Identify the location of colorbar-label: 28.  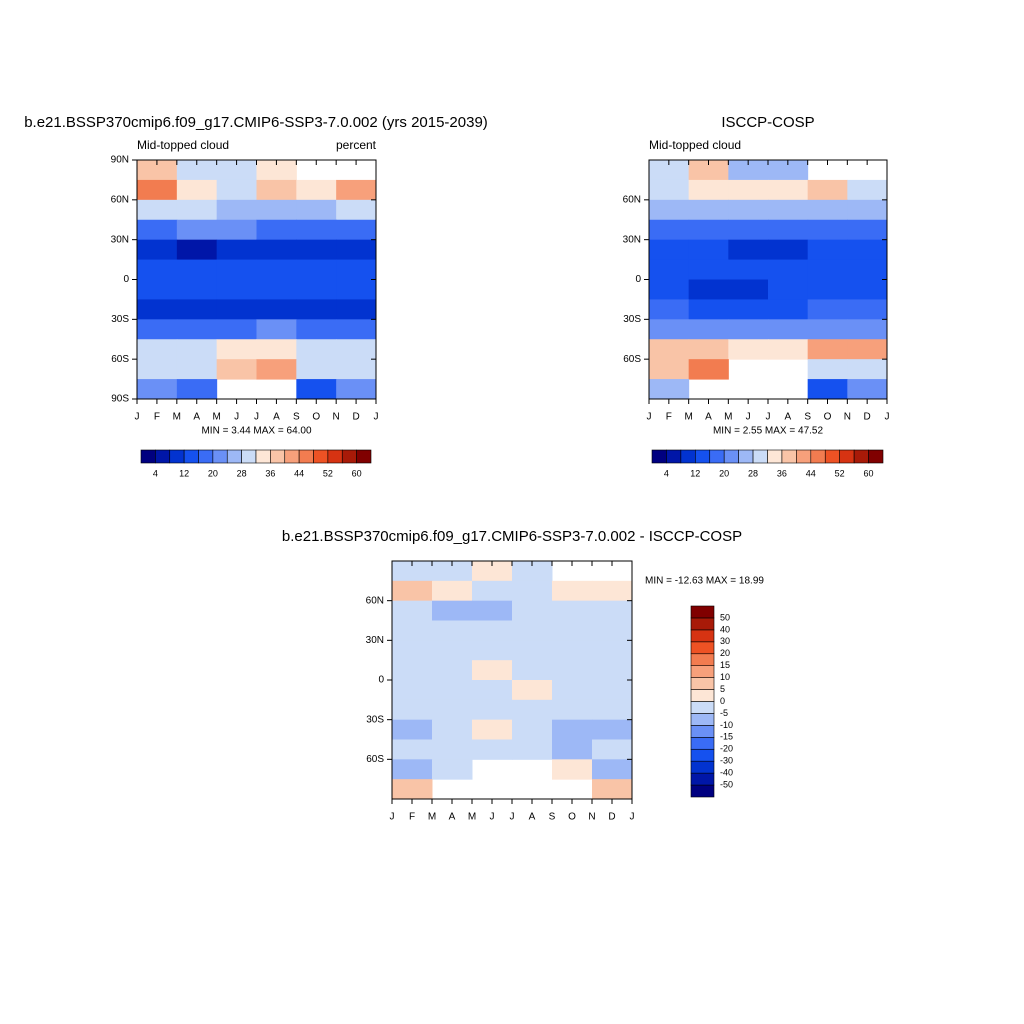
(242, 473).